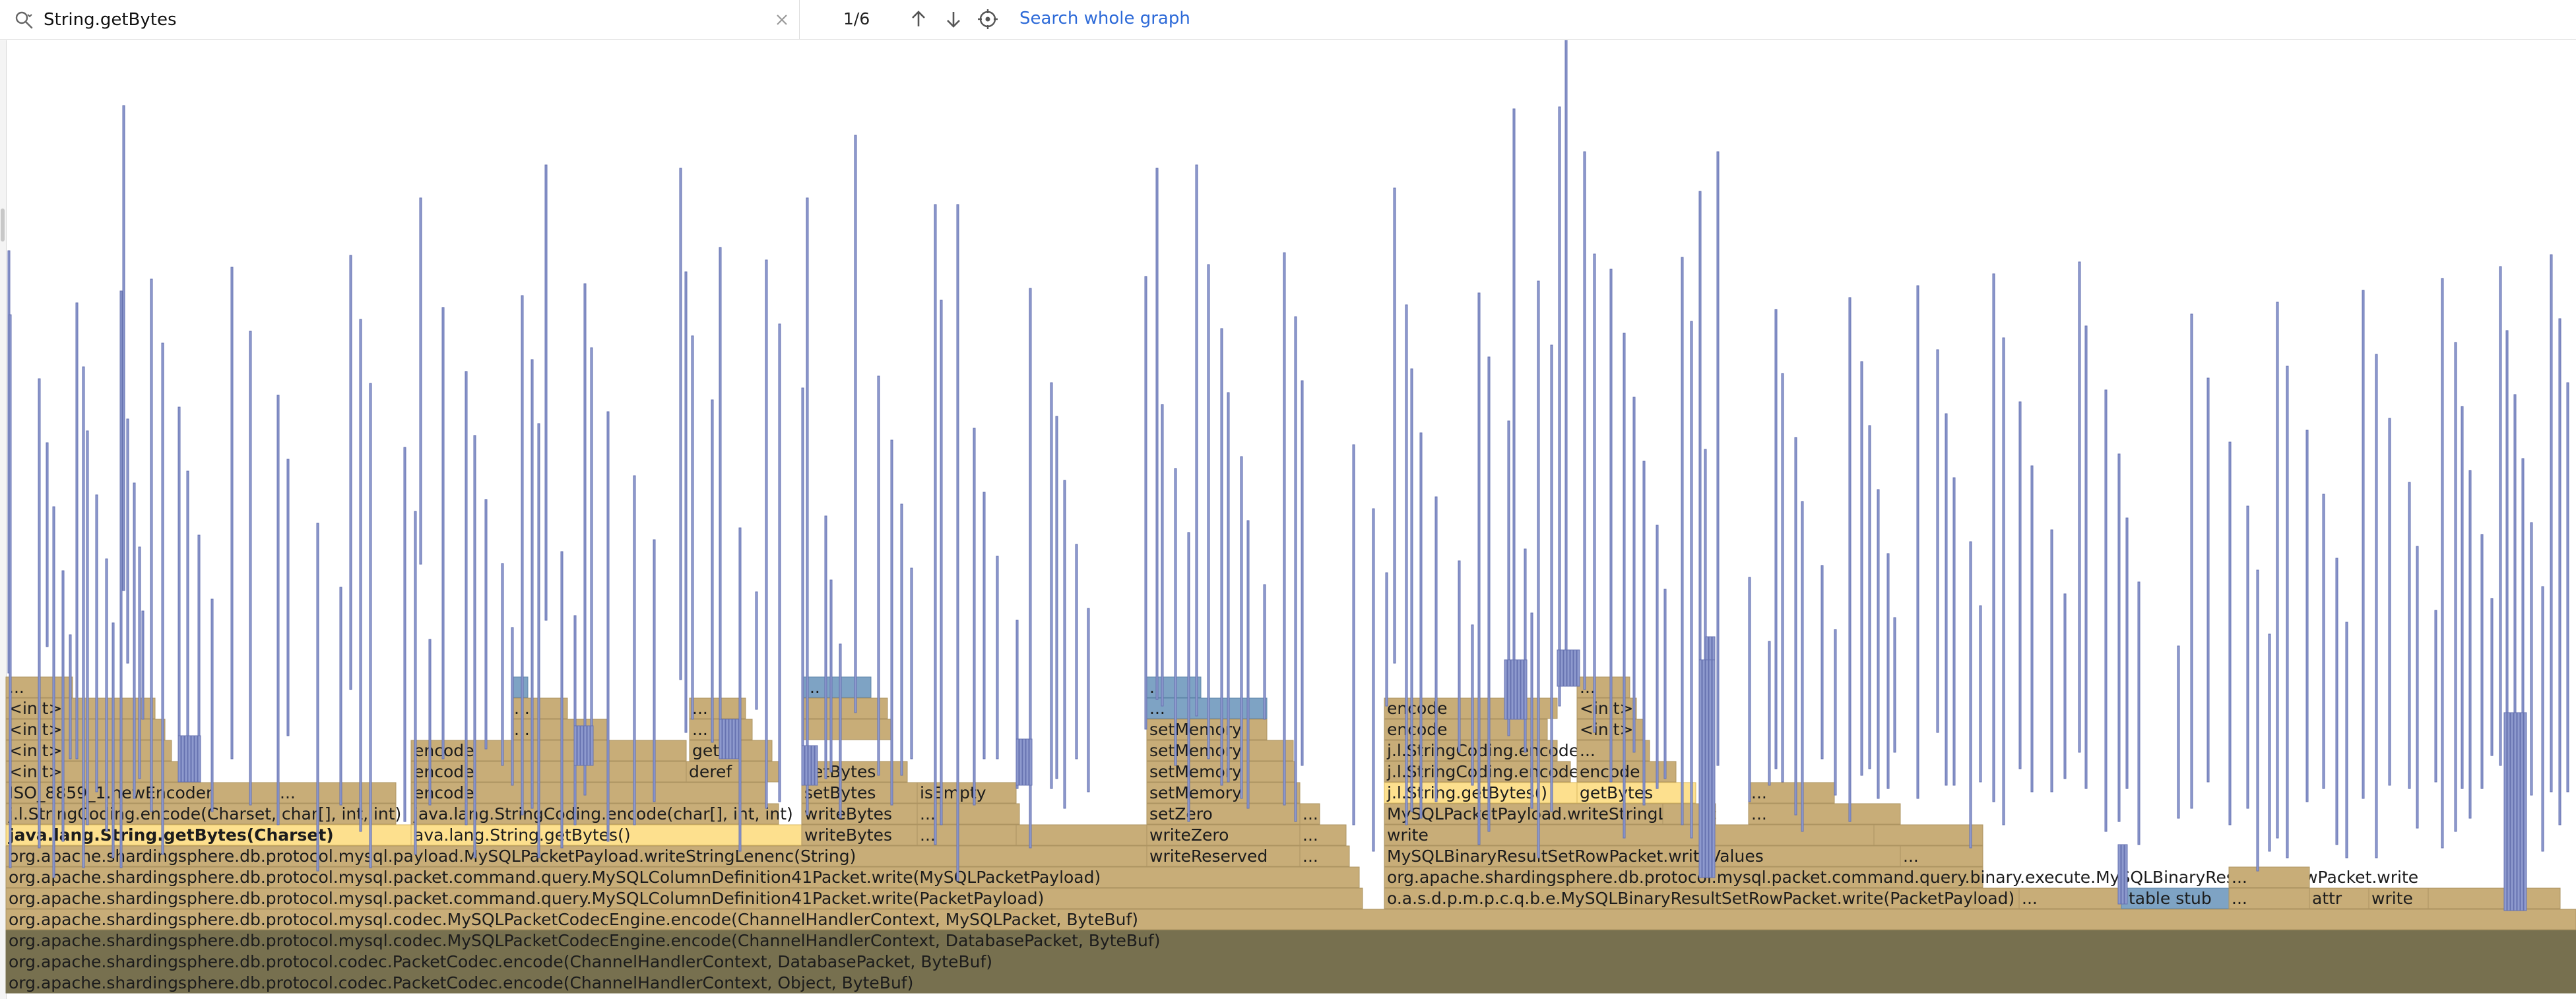  What do you see at coordinates (918, 19) in the screenshot?
I see `arrow-up-icon` at bounding box center [918, 19].